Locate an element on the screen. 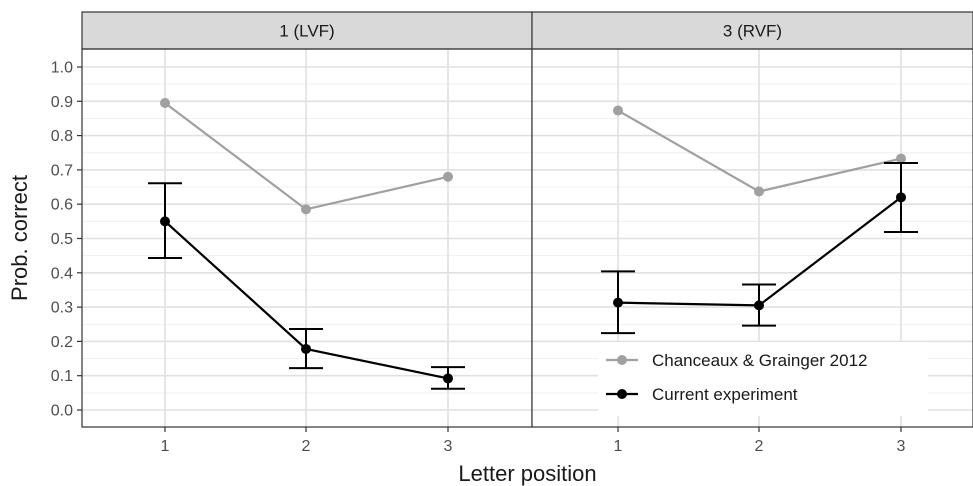 The height and width of the screenshot is (486, 973). strip-label: 3 (RVF) is located at coordinates (752, 31).